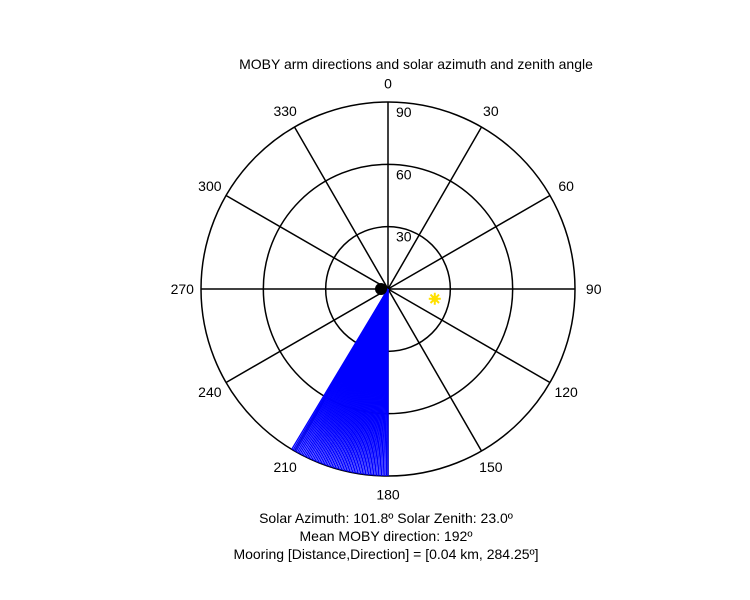 Image resolution: width=750 pixels, height=600 pixels. Describe the element at coordinates (404, 112) in the screenshot. I see `radial-label-90: 90` at that location.